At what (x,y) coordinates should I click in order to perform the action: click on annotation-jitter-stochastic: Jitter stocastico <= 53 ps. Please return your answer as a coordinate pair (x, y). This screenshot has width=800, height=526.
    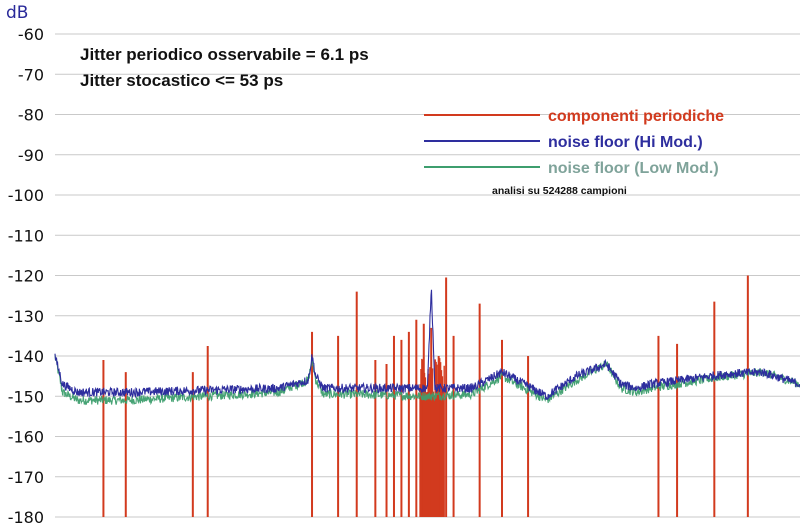
    Looking at the image, I should click on (181, 80).